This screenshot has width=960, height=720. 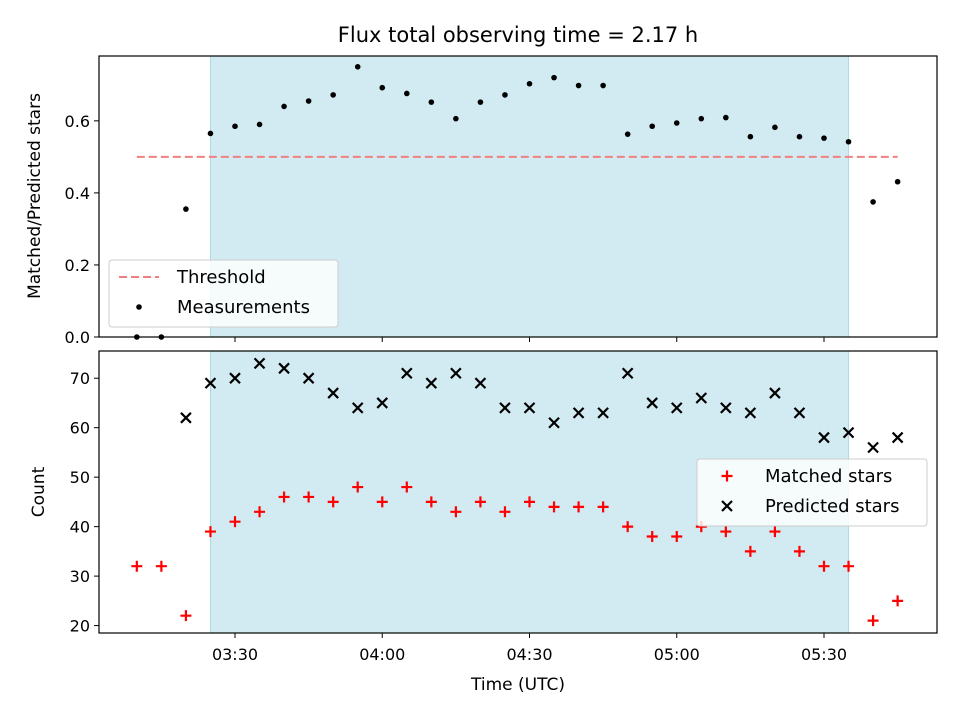 What do you see at coordinates (828, 476) in the screenshot?
I see `legend-label: Matched stars` at bounding box center [828, 476].